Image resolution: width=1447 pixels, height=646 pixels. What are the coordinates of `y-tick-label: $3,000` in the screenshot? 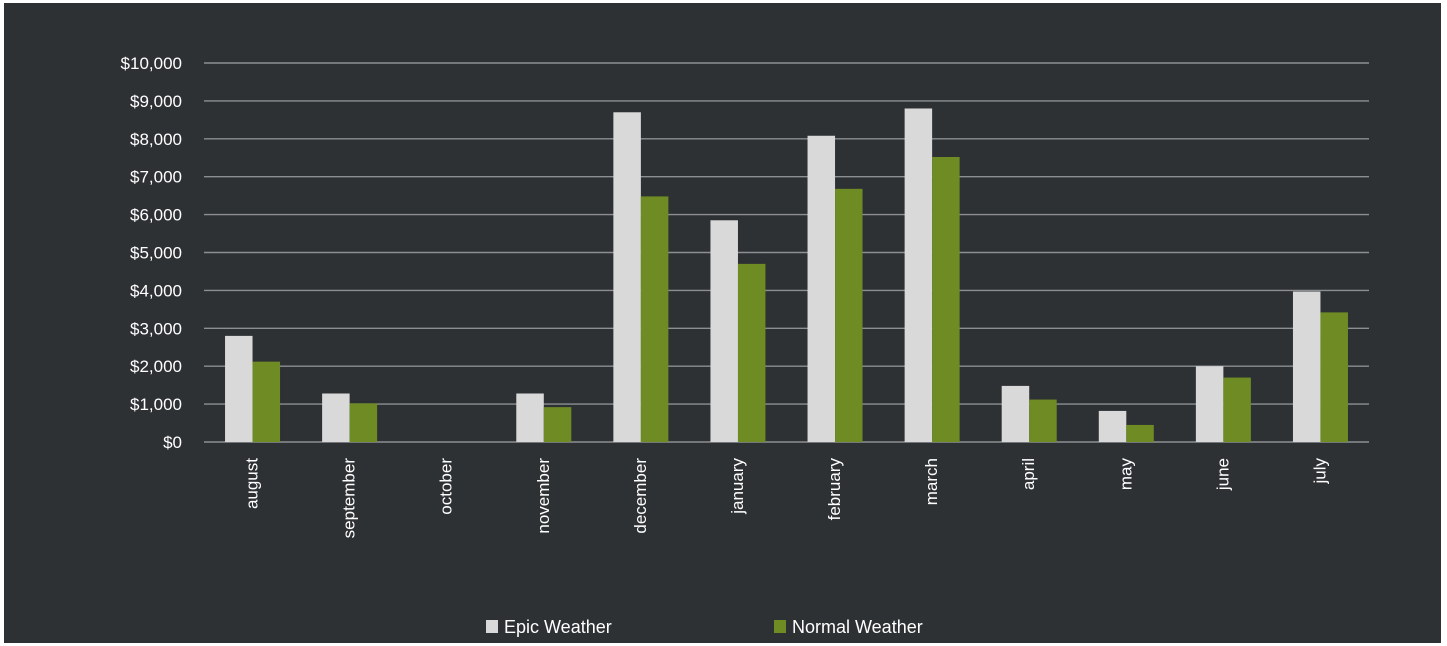 It's located at (156, 328).